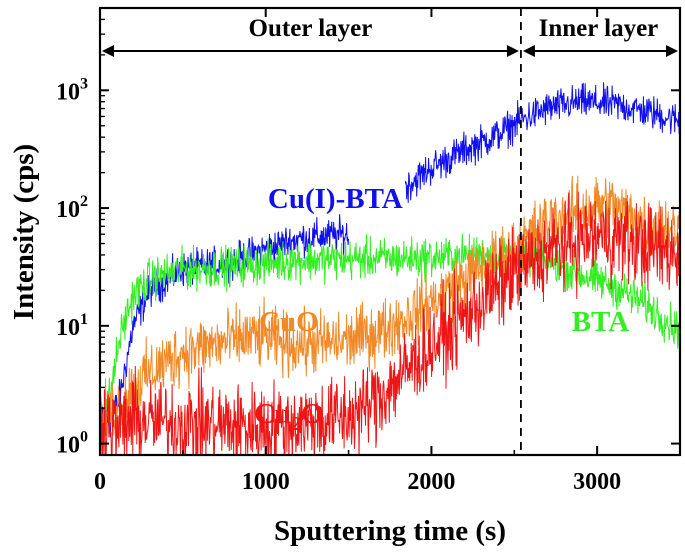  I want to click on y-tick-label: 10², so click(72, 208).